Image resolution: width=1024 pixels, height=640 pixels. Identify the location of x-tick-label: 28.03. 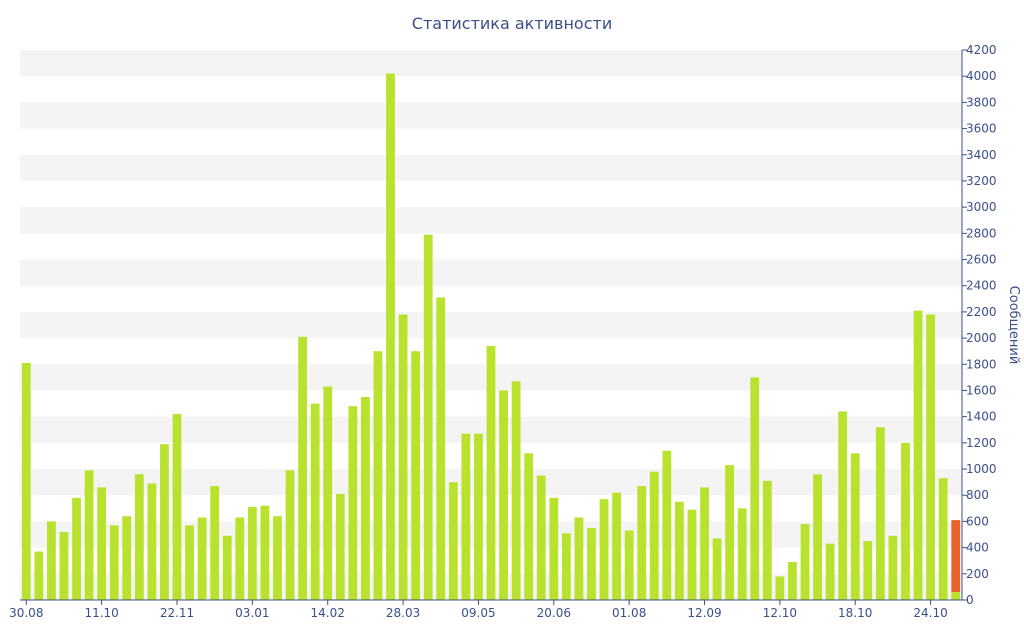
(403, 613).